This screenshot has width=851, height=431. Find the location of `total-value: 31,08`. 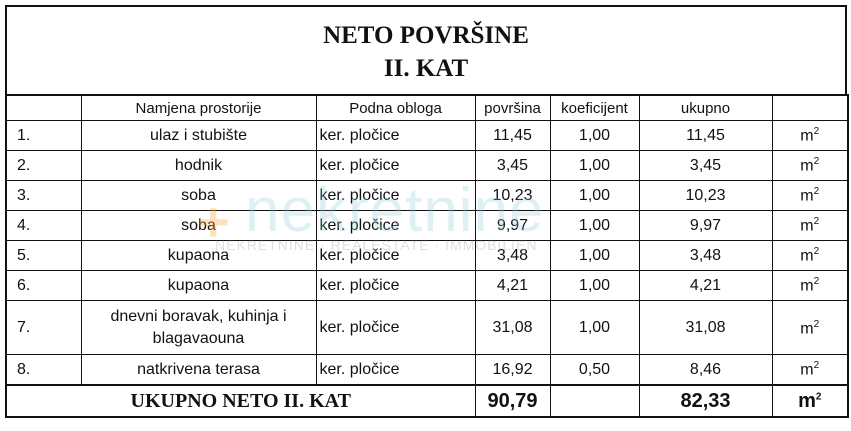

total-value: 31,08 is located at coordinates (705, 327).